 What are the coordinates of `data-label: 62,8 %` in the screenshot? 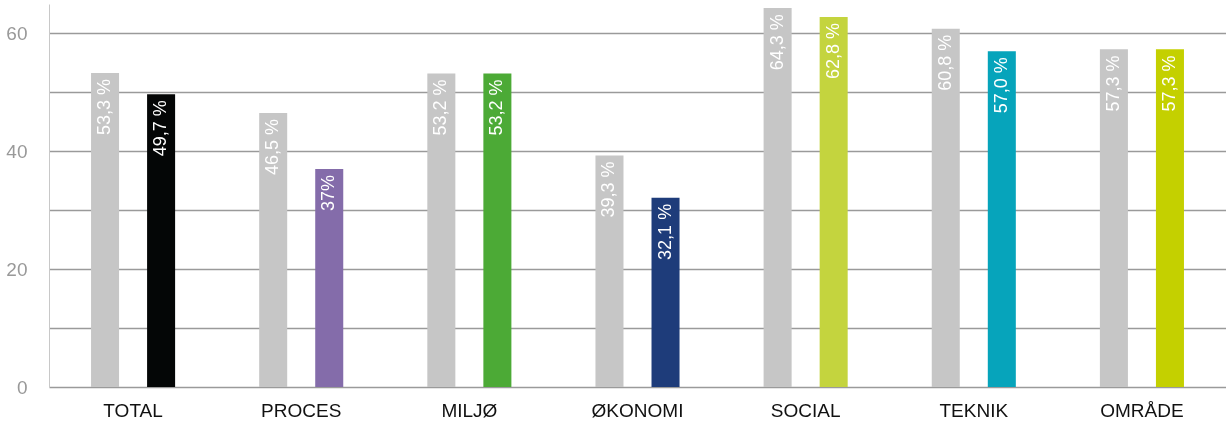 It's located at (832, 51).